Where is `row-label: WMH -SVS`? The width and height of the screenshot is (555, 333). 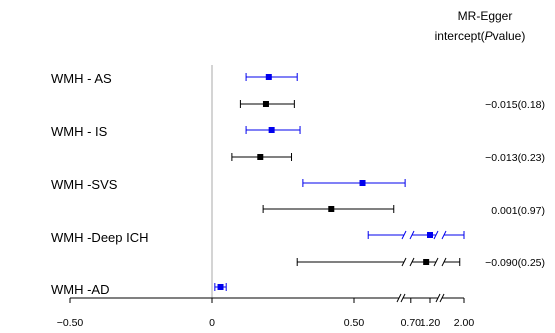
row-label: WMH -SVS is located at coordinates (84, 184).